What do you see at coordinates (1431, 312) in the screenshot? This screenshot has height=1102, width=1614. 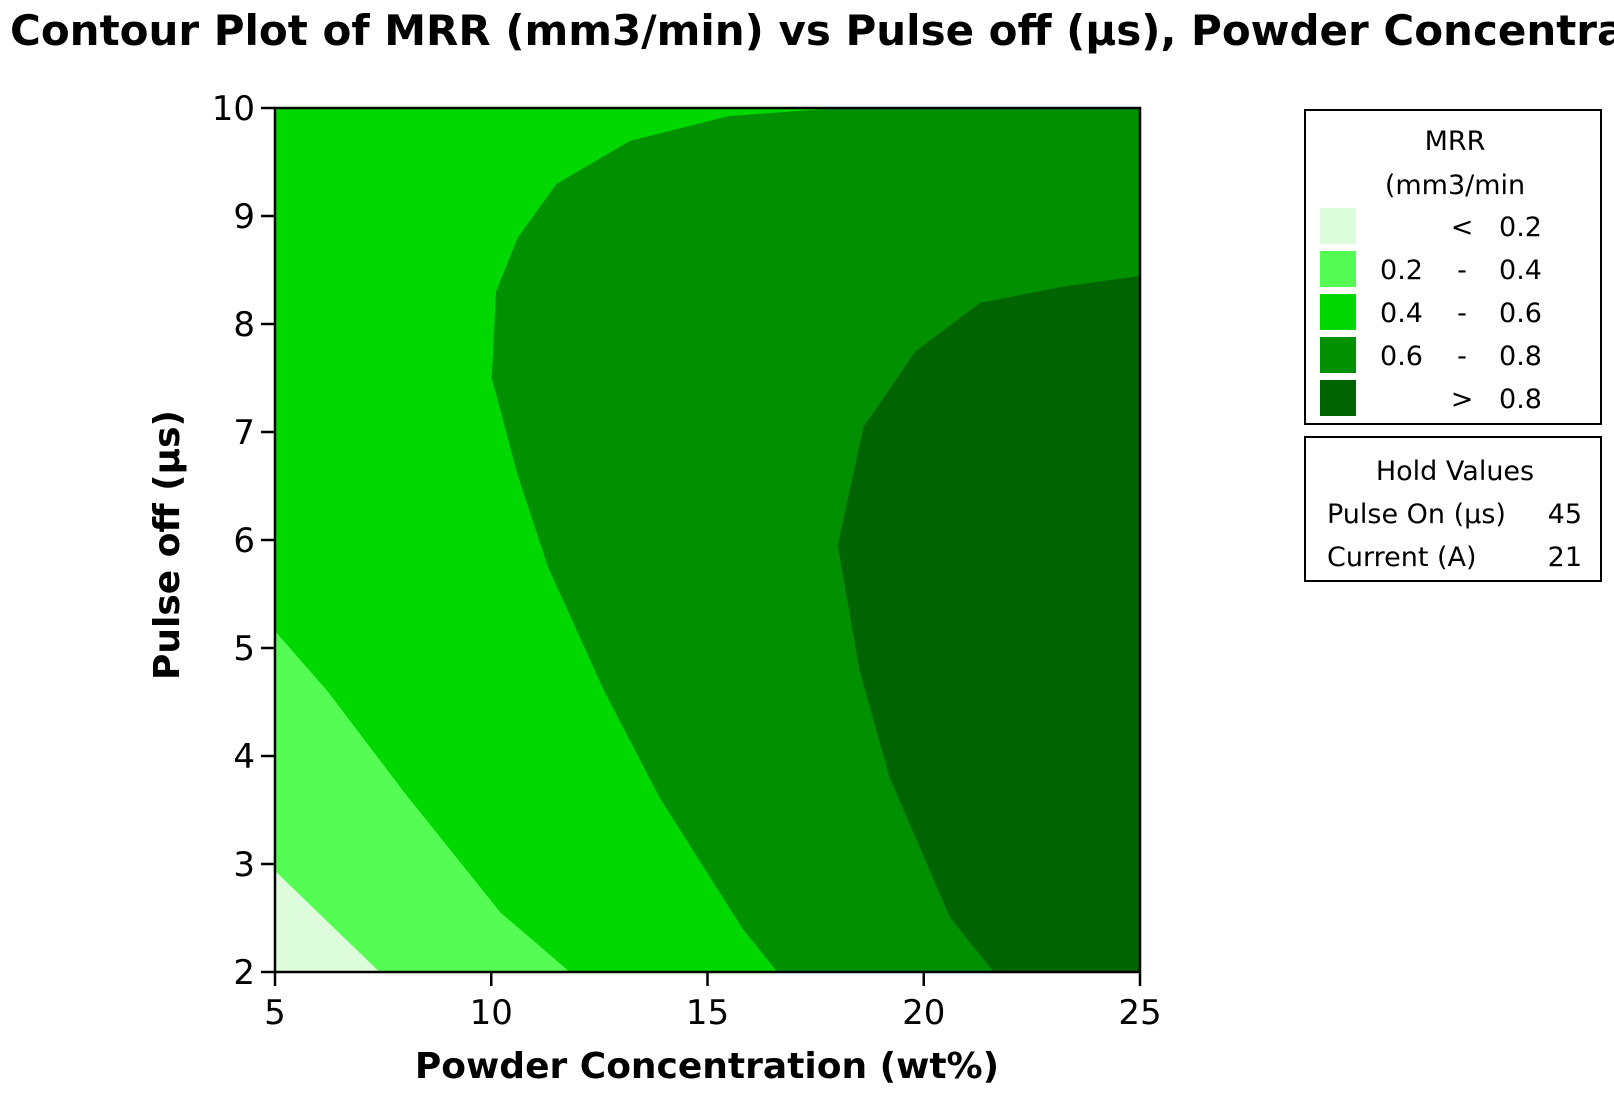 I see `legend-entries: <0.2 0.2 - 0.4 0.4 - 0.6 0.6 - 0.8 > 0.8` at bounding box center [1431, 312].